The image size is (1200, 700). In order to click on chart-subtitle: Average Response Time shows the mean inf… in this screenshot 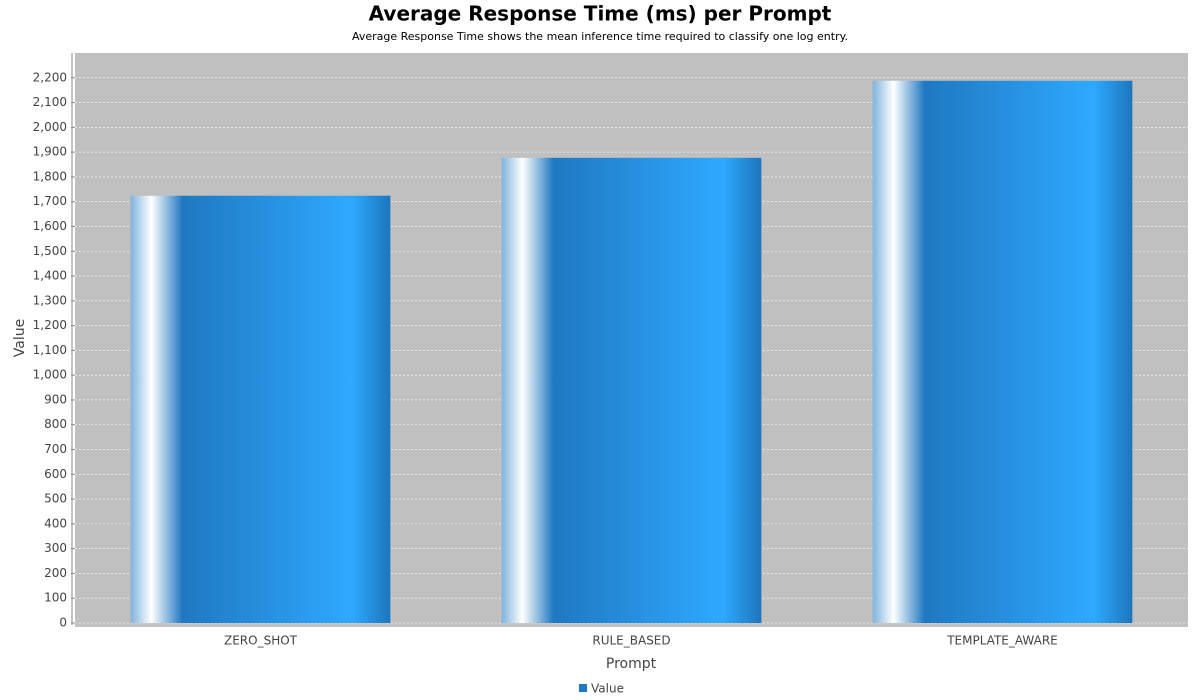, I will do `click(600, 36)`.